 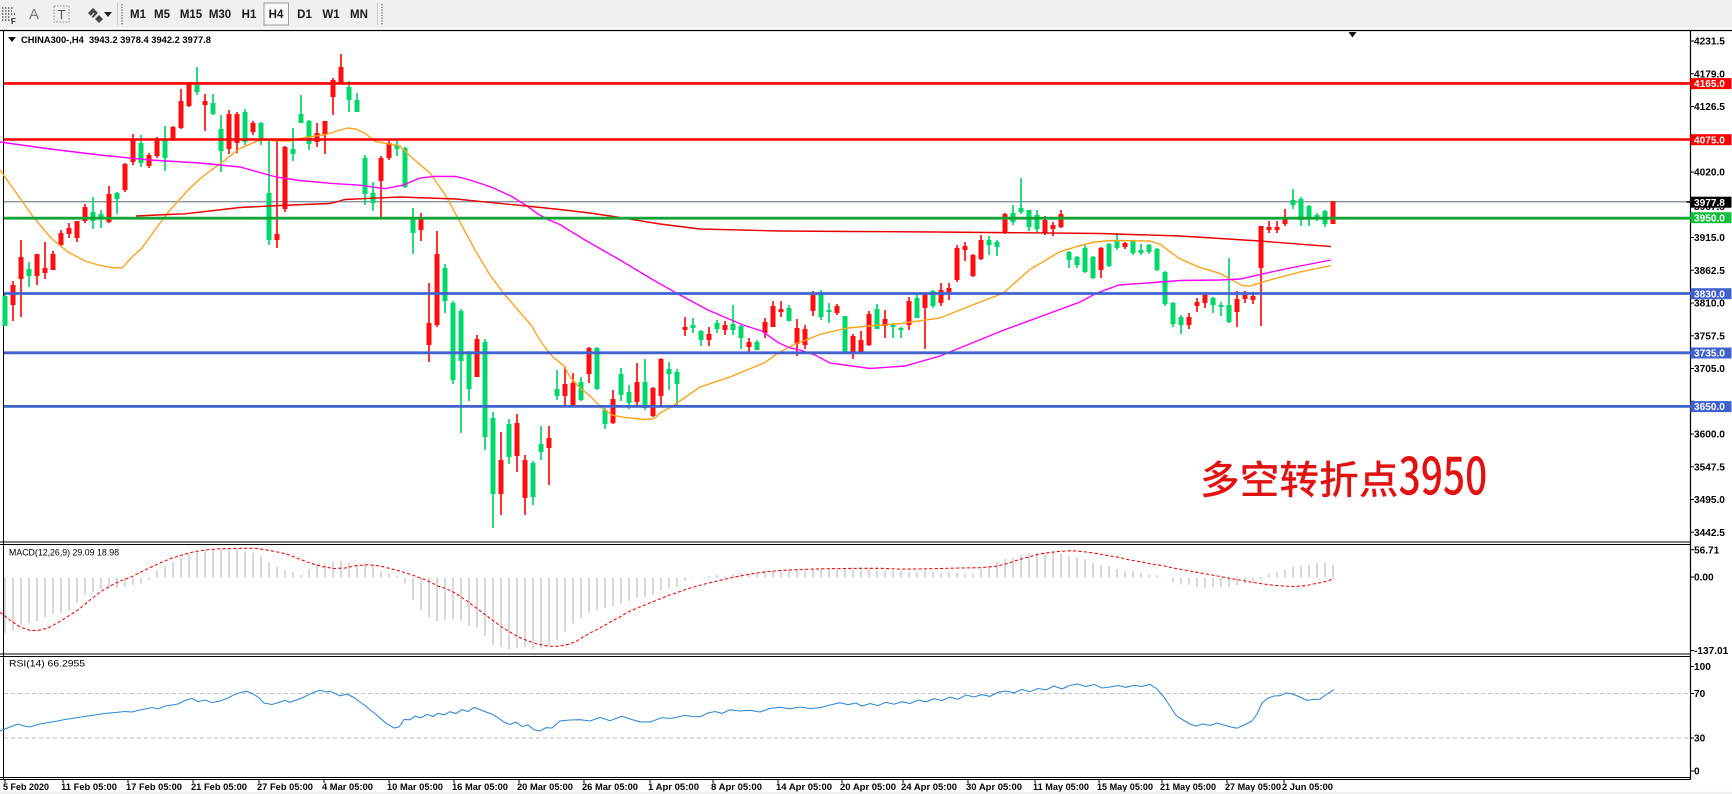 I want to click on svg-text: 56.71, so click(x=1707, y=550).